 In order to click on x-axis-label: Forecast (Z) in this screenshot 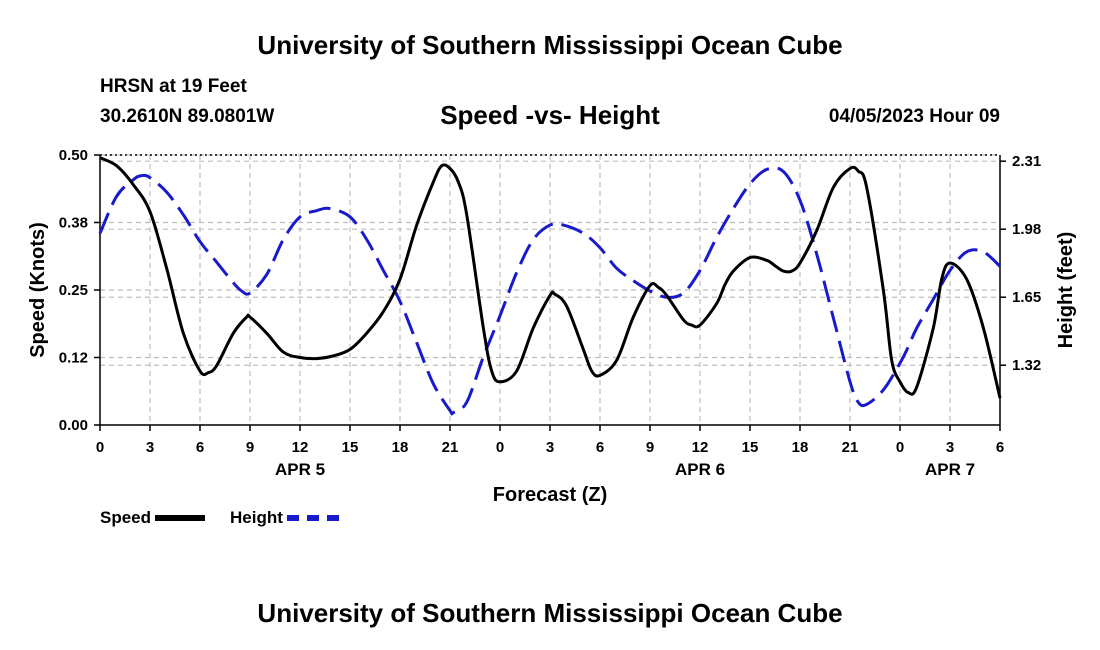, I will do `click(550, 495)`.